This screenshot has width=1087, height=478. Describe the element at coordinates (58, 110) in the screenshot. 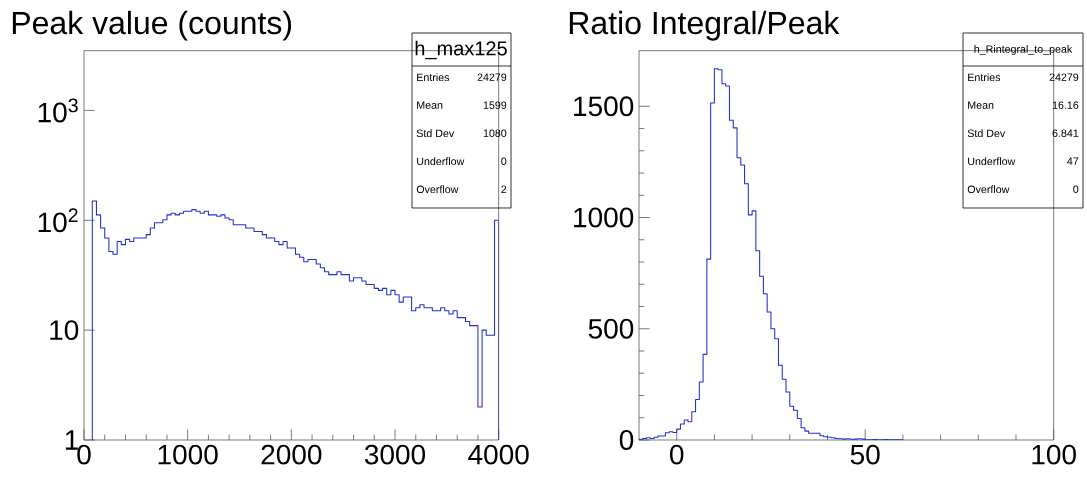

I see `y-tick-label: 10$^{3}$` at that location.